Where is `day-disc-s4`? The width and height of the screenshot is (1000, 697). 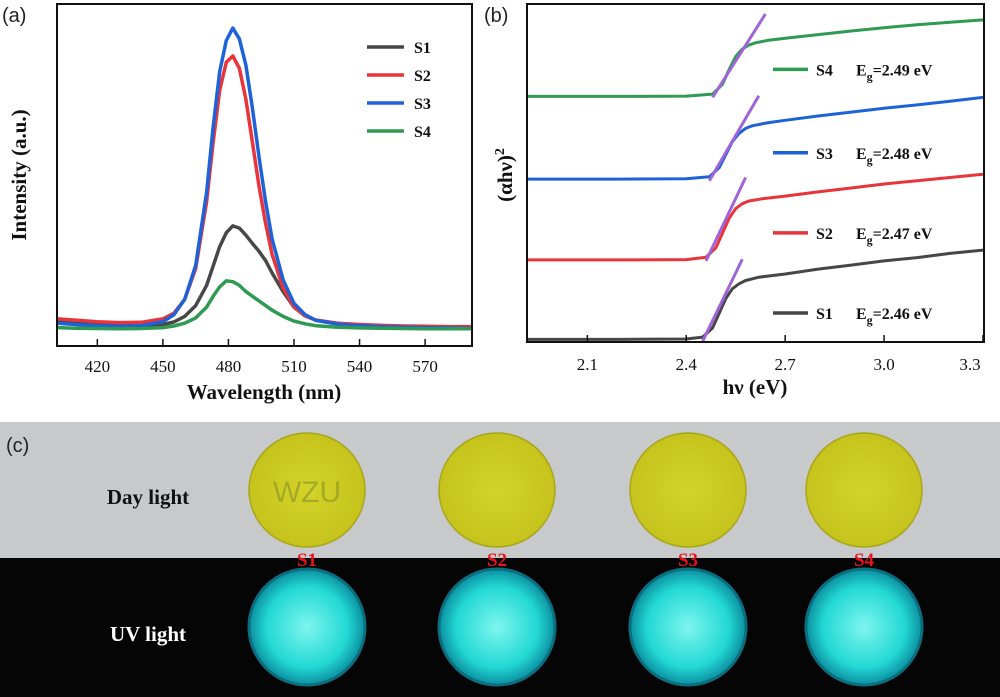
day-disc-s4 is located at coordinates (864, 490).